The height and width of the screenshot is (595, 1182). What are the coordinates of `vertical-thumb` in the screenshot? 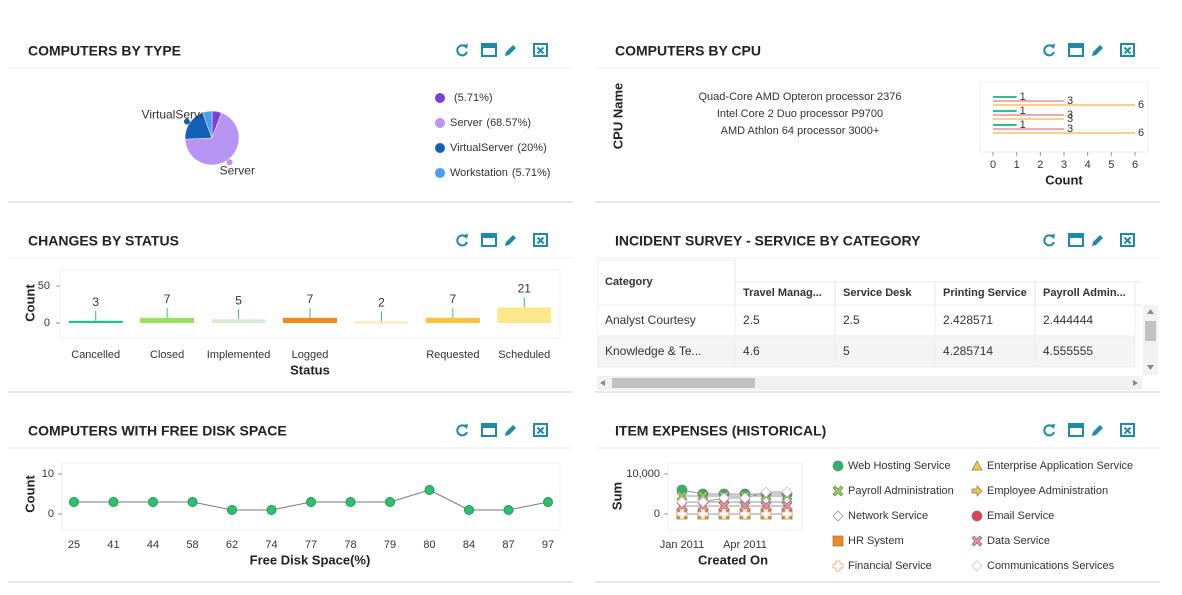 It's located at (1150, 331).